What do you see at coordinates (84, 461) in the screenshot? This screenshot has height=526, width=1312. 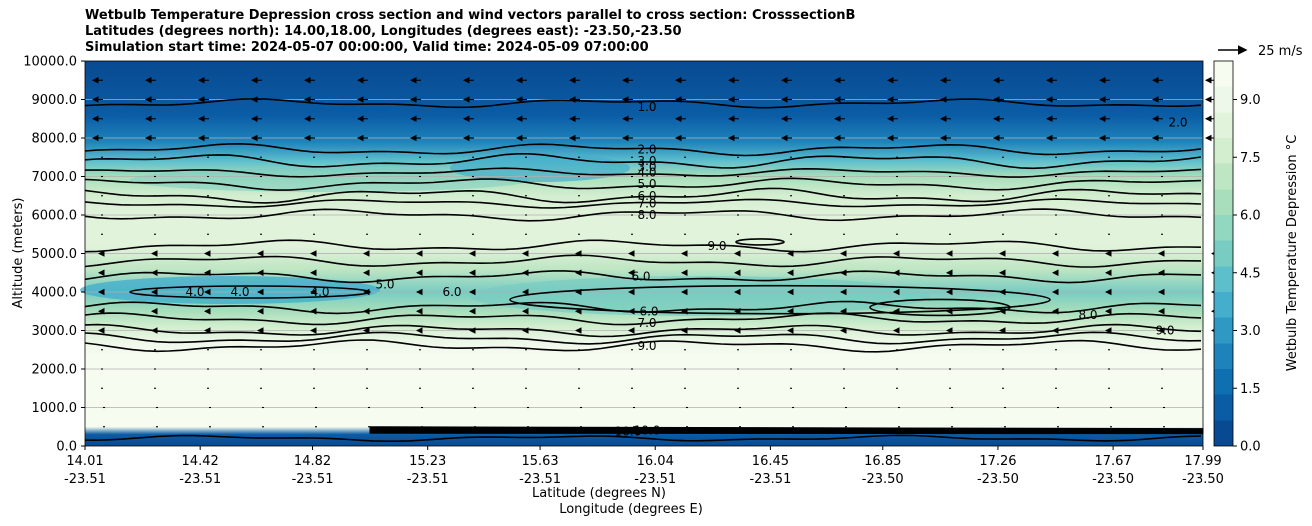 I see `x-tick-label-lat: 14.01` at bounding box center [84, 461].